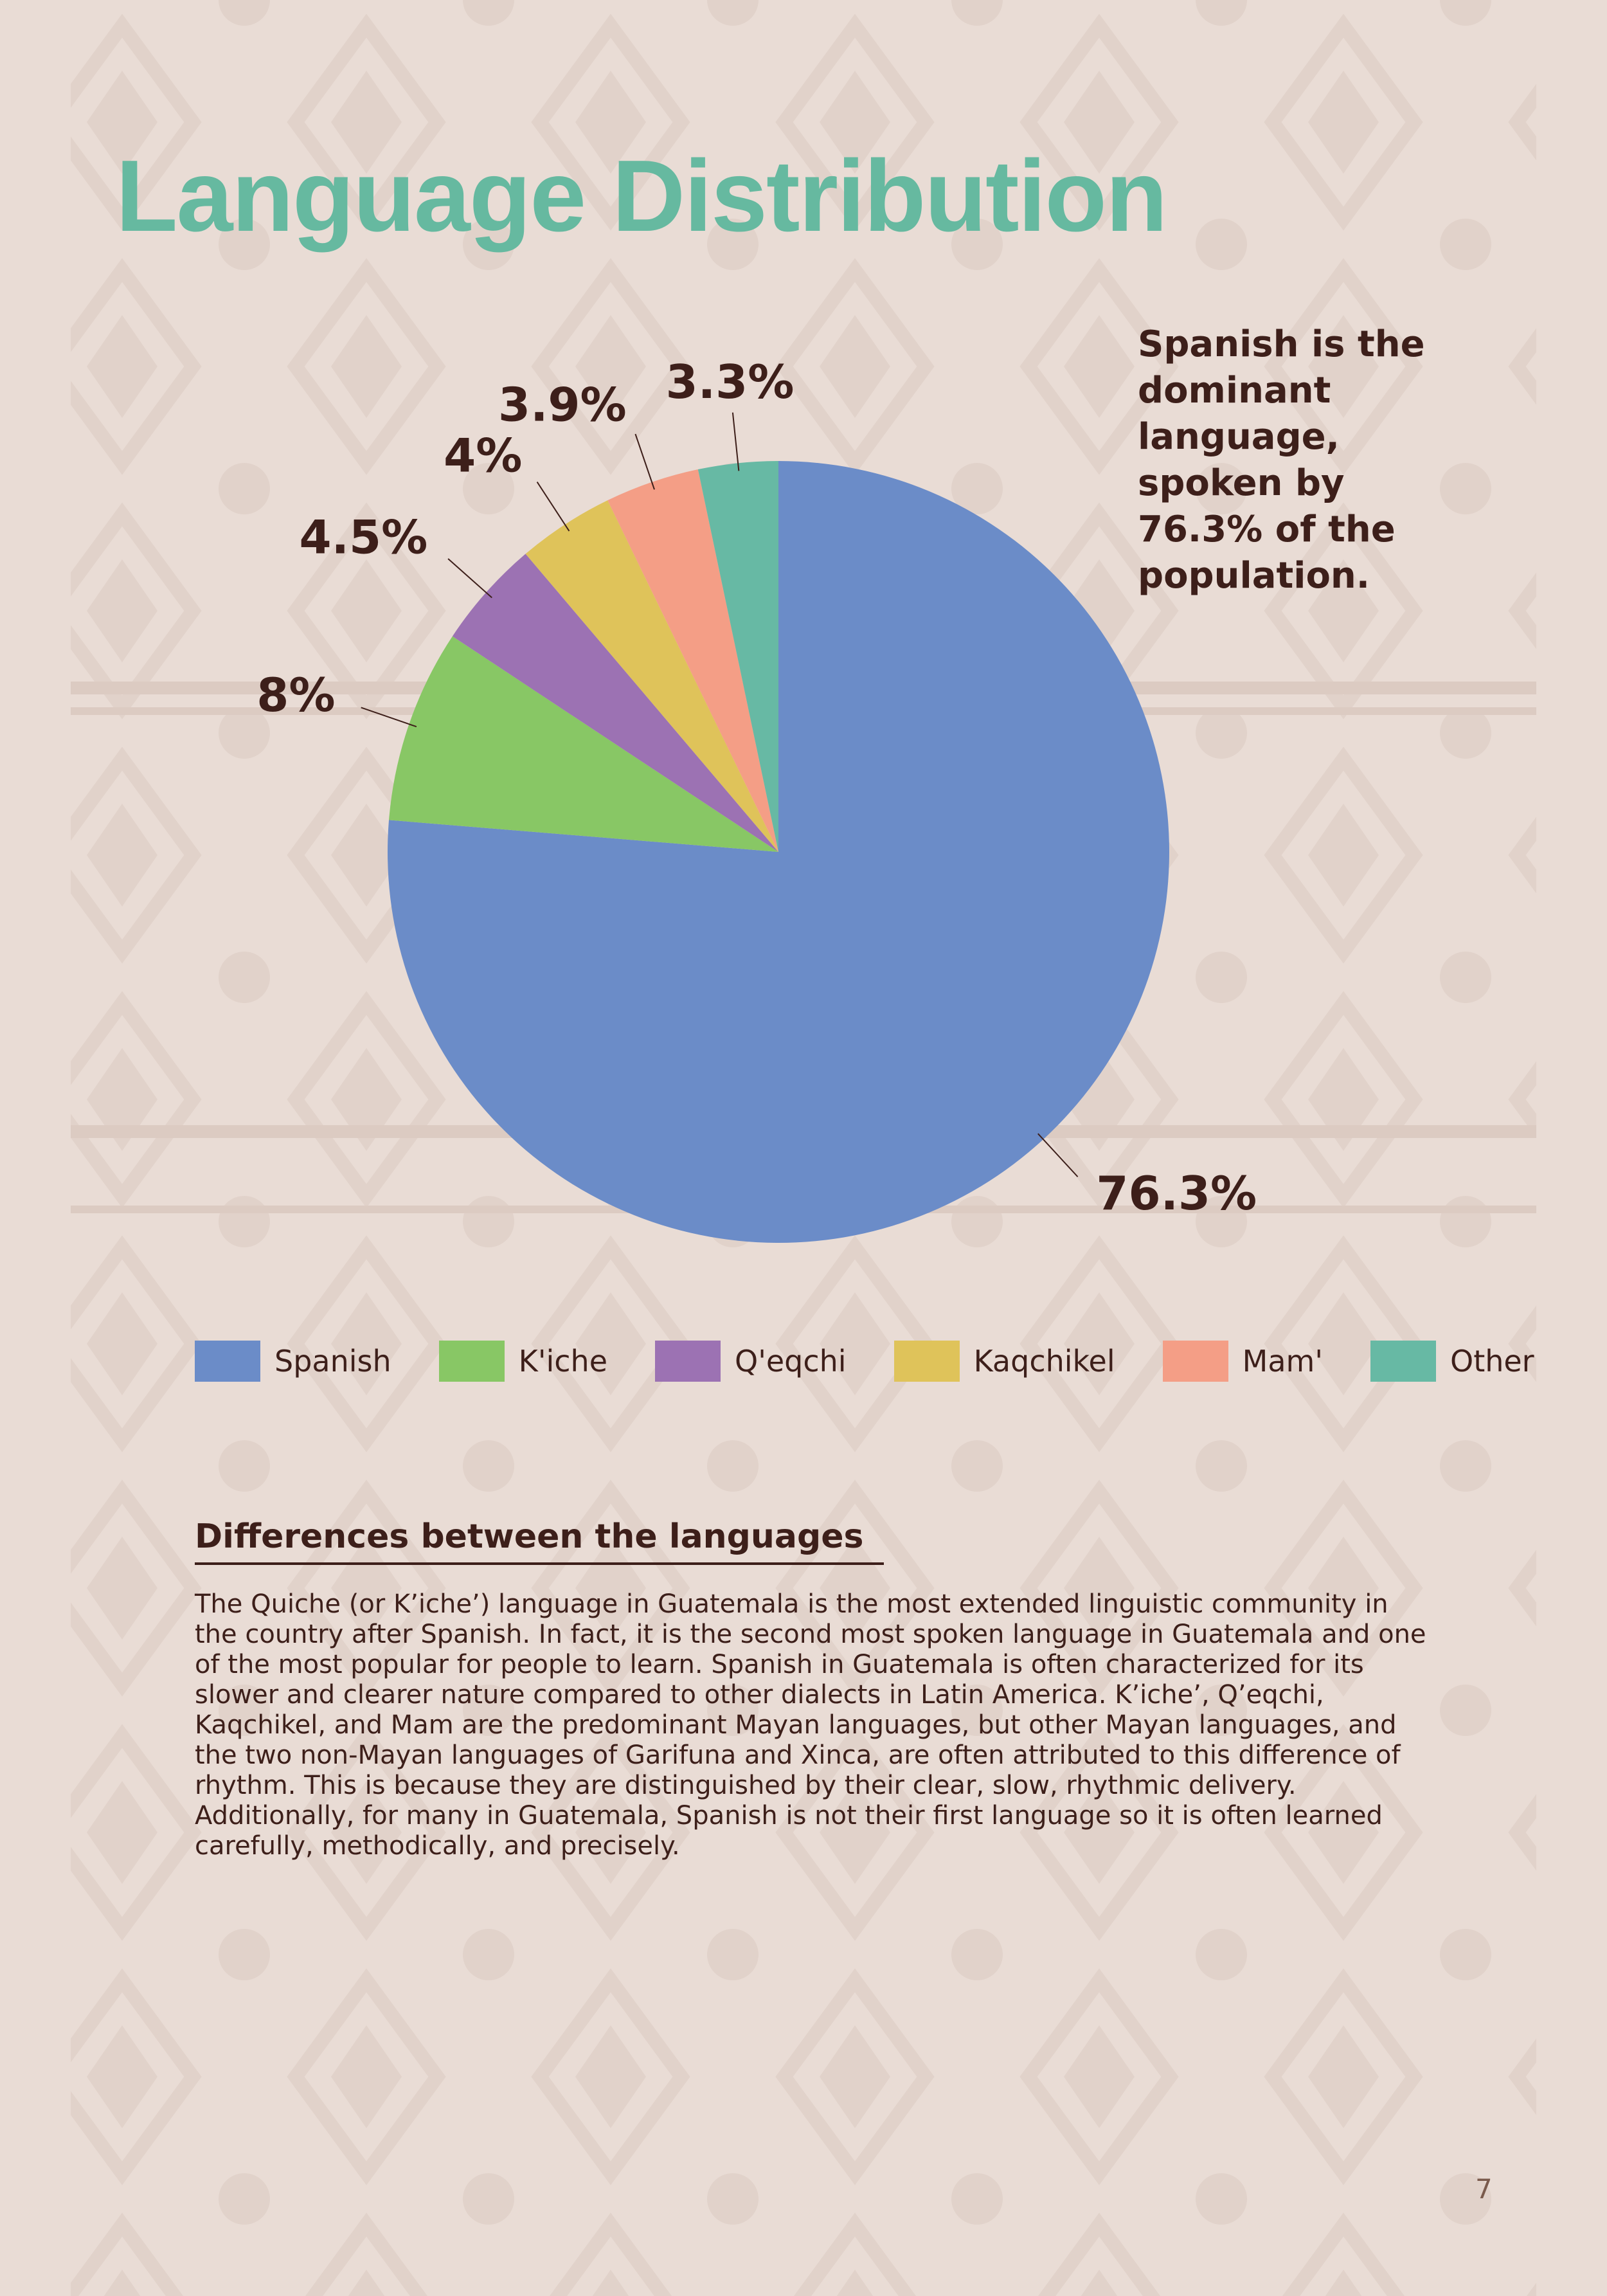 Image resolution: width=1607 pixels, height=2296 pixels. I want to click on data-label: 3.9%, so click(562, 404).